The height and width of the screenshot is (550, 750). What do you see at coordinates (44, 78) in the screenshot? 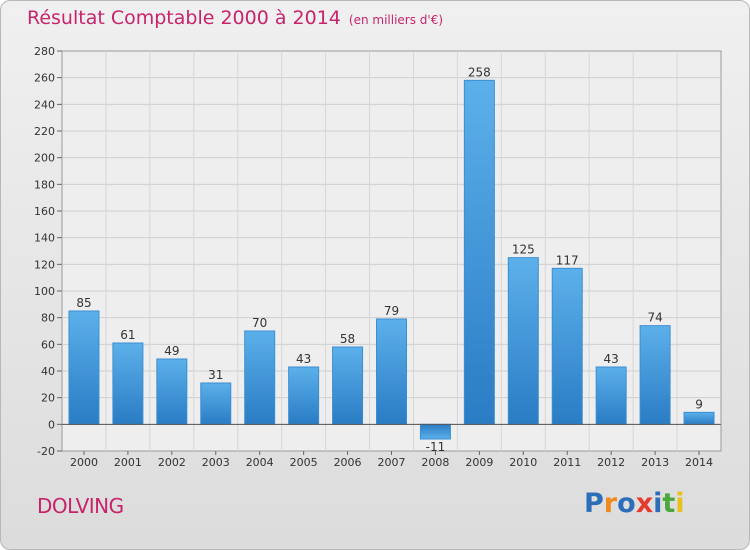
I see `y-tick-label: 260` at bounding box center [44, 78].